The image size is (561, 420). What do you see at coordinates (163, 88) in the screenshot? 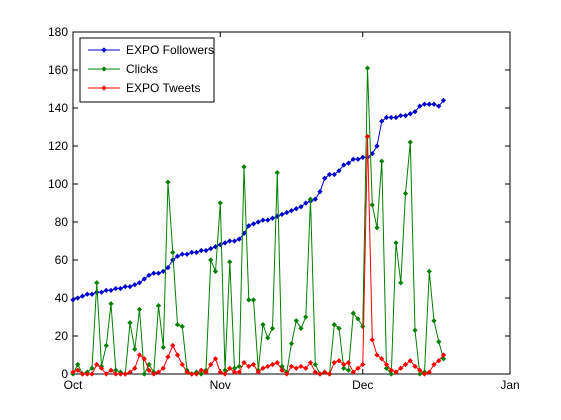
I see `legend-label: EXPO Tweets` at bounding box center [163, 88].